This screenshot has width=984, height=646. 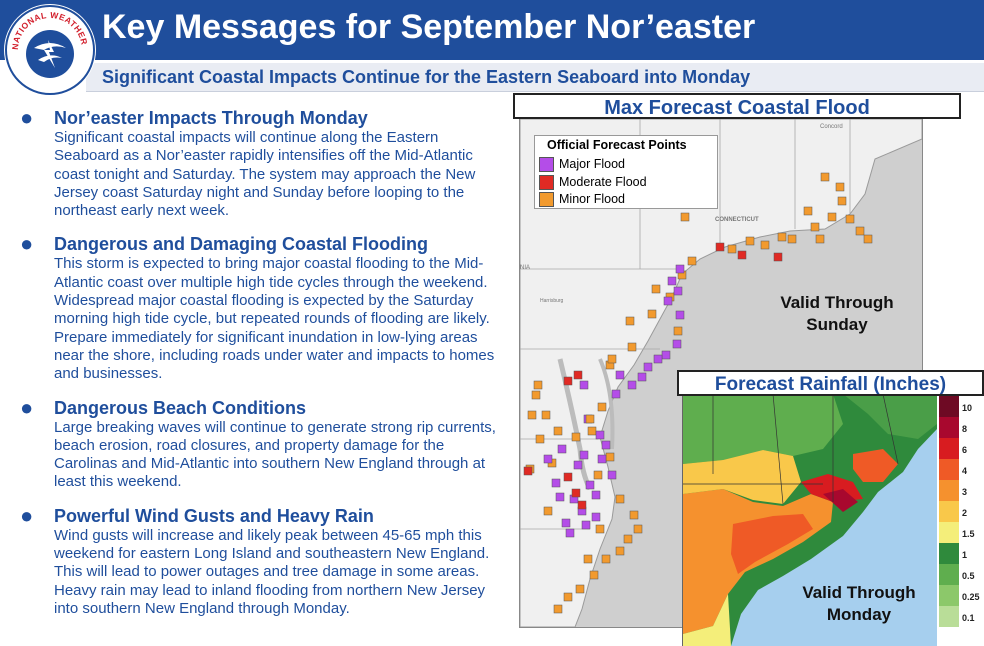 What do you see at coordinates (592, 164) in the screenshot?
I see `legend-label: Major Flood` at bounding box center [592, 164].